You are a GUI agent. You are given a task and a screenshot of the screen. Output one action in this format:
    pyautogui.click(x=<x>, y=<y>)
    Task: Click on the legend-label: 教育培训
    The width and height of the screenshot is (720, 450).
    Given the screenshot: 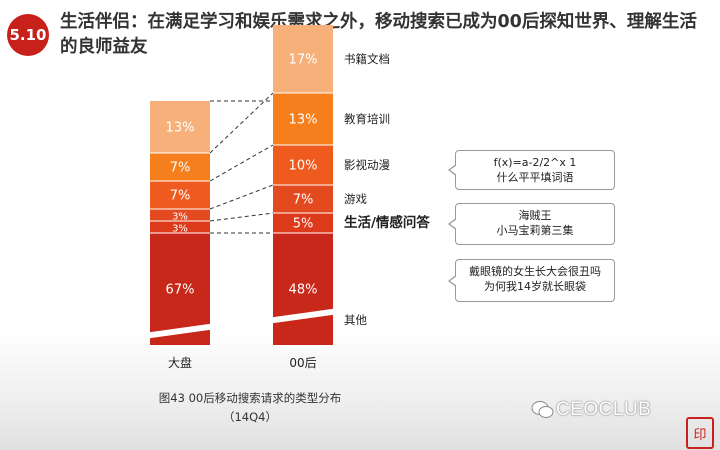 What is the action you would take?
    pyautogui.click(x=367, y=119)
    